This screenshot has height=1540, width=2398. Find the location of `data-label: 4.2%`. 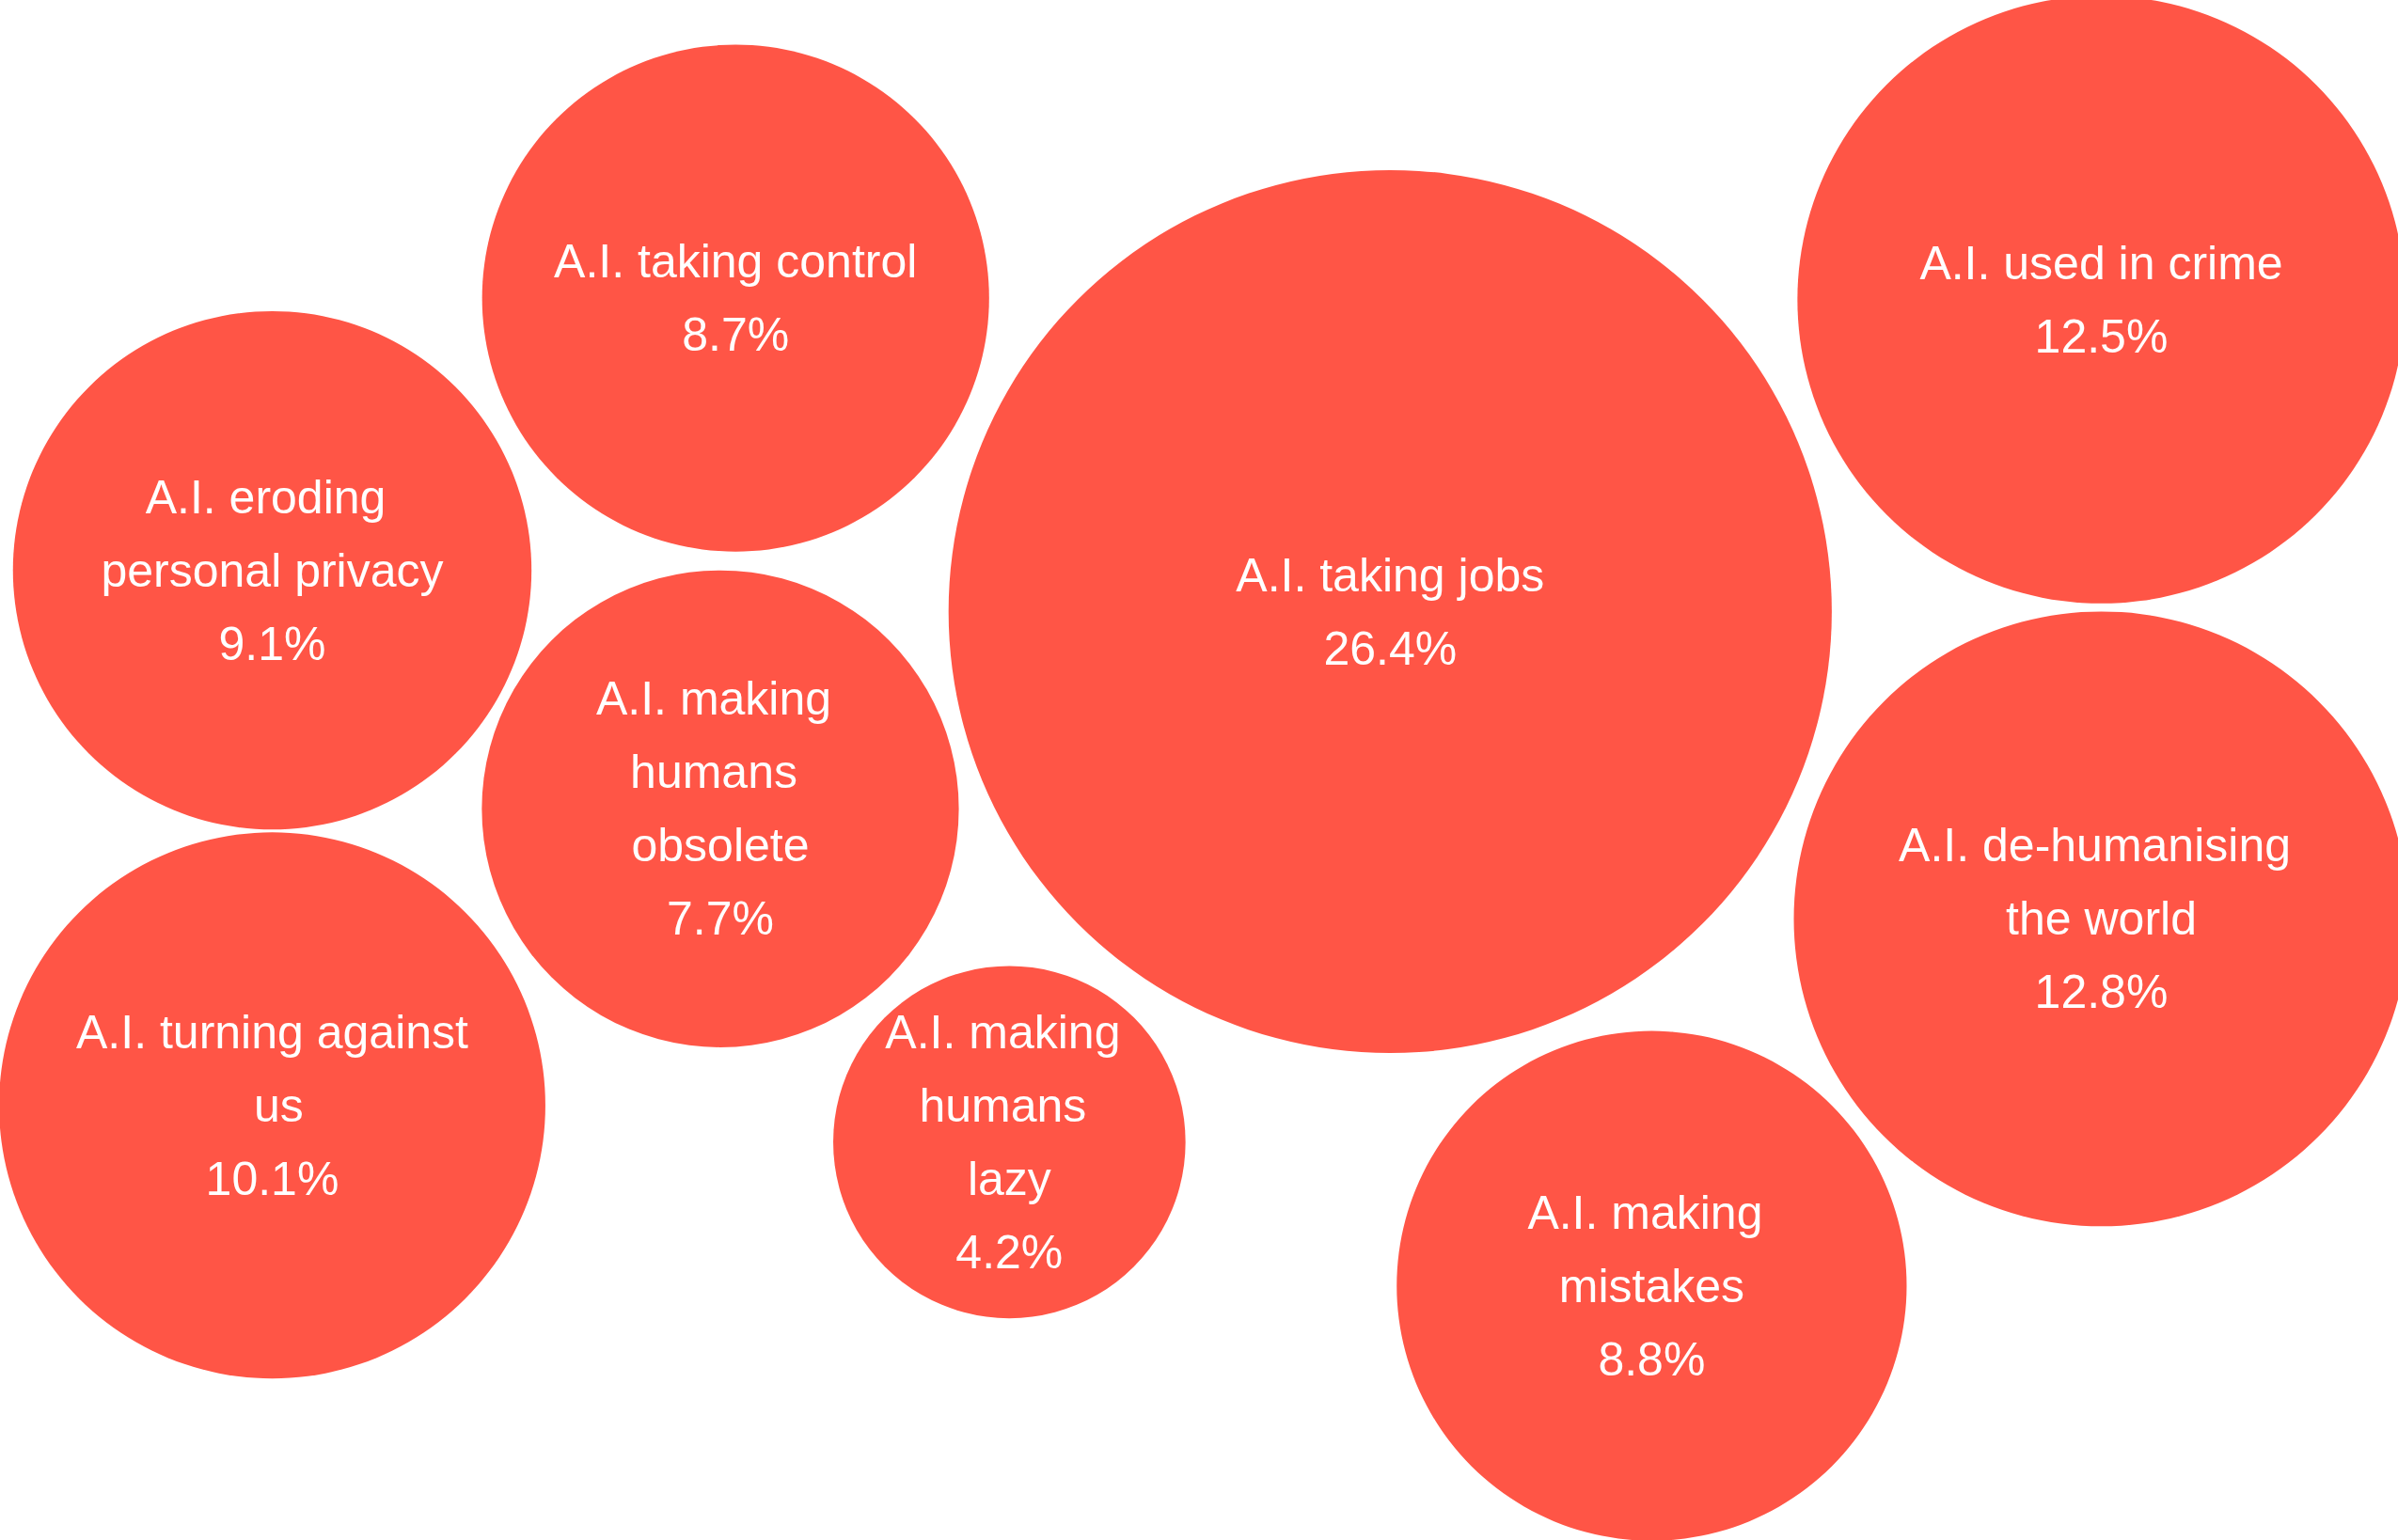

data-label: 4.2% is located at coordinates (1010, 1252).